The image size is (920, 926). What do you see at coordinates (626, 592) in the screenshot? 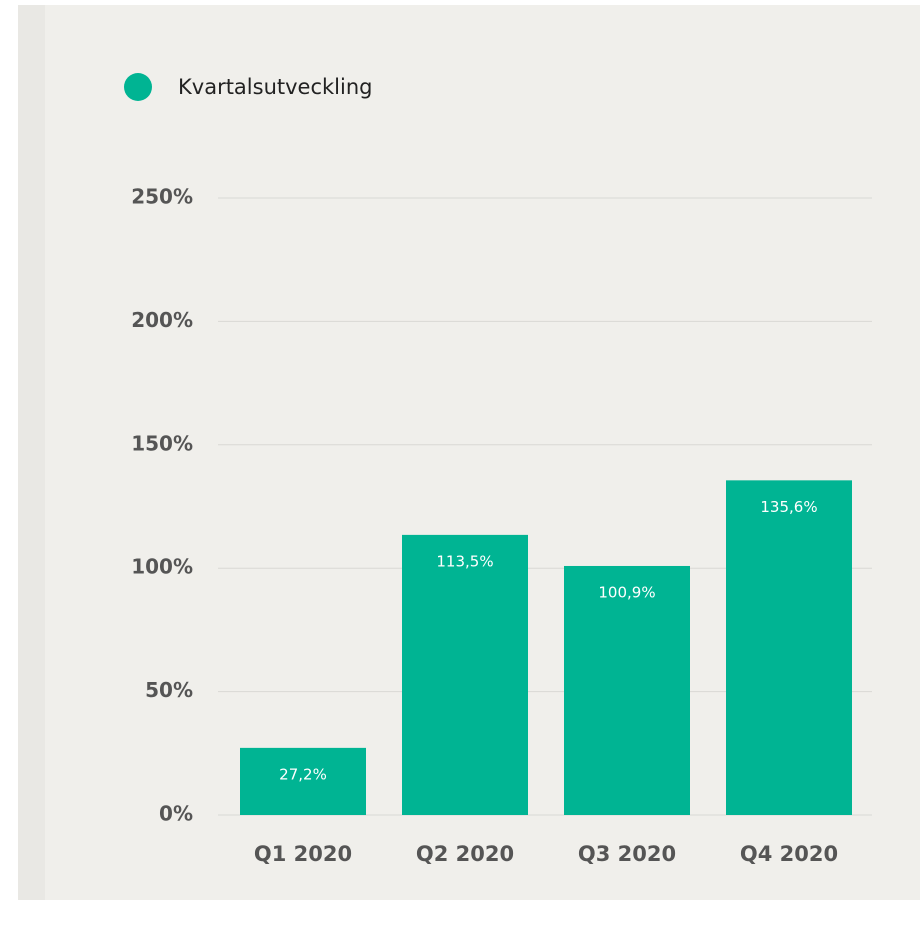
I see `value-label: 100,9%` at bounding box center [626, 592].